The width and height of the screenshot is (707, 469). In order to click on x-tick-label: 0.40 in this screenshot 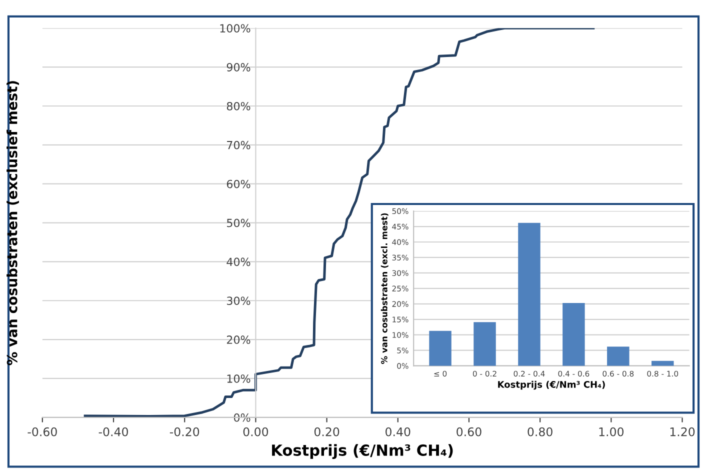, I will do `click(398, 431)`.